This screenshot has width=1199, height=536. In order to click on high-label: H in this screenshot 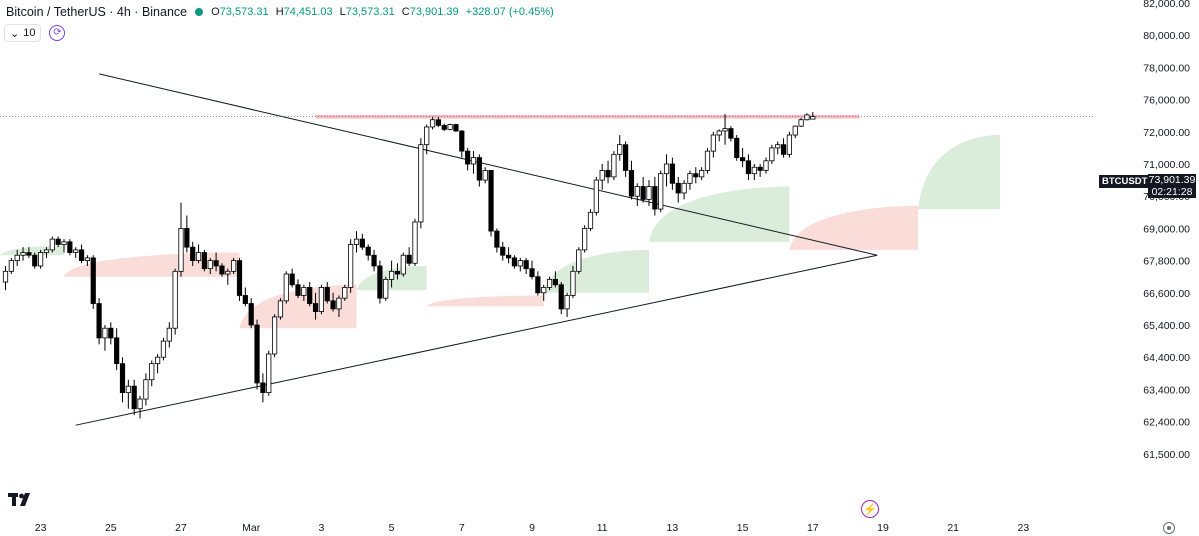, I will do `click(279, 12)`.